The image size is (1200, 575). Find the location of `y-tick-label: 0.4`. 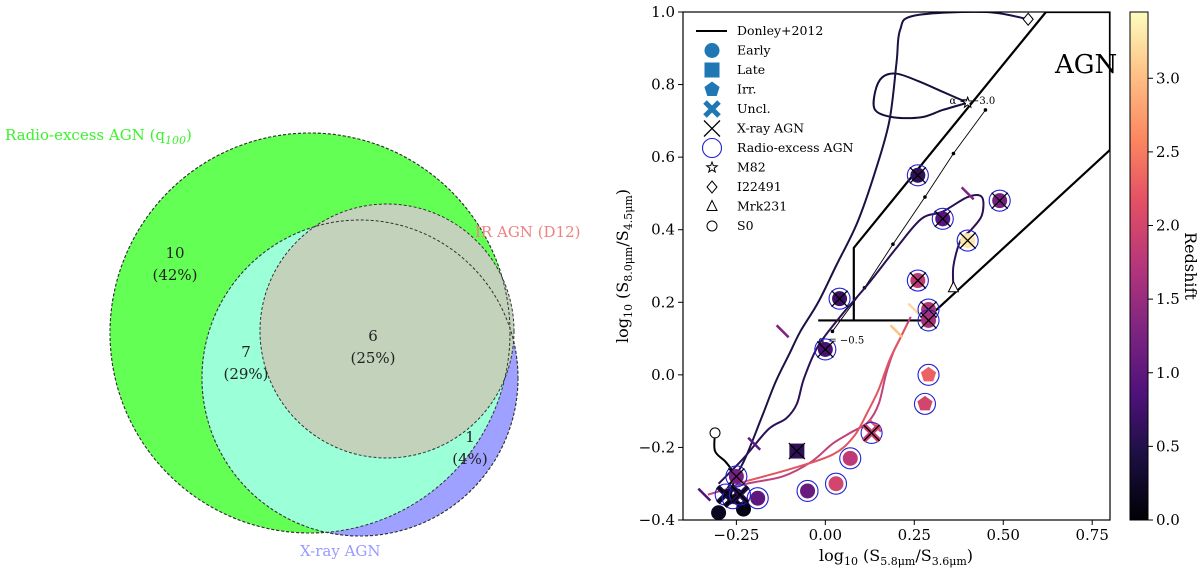

y-tick-label: 0.4 is located at coordinates (663, 230).